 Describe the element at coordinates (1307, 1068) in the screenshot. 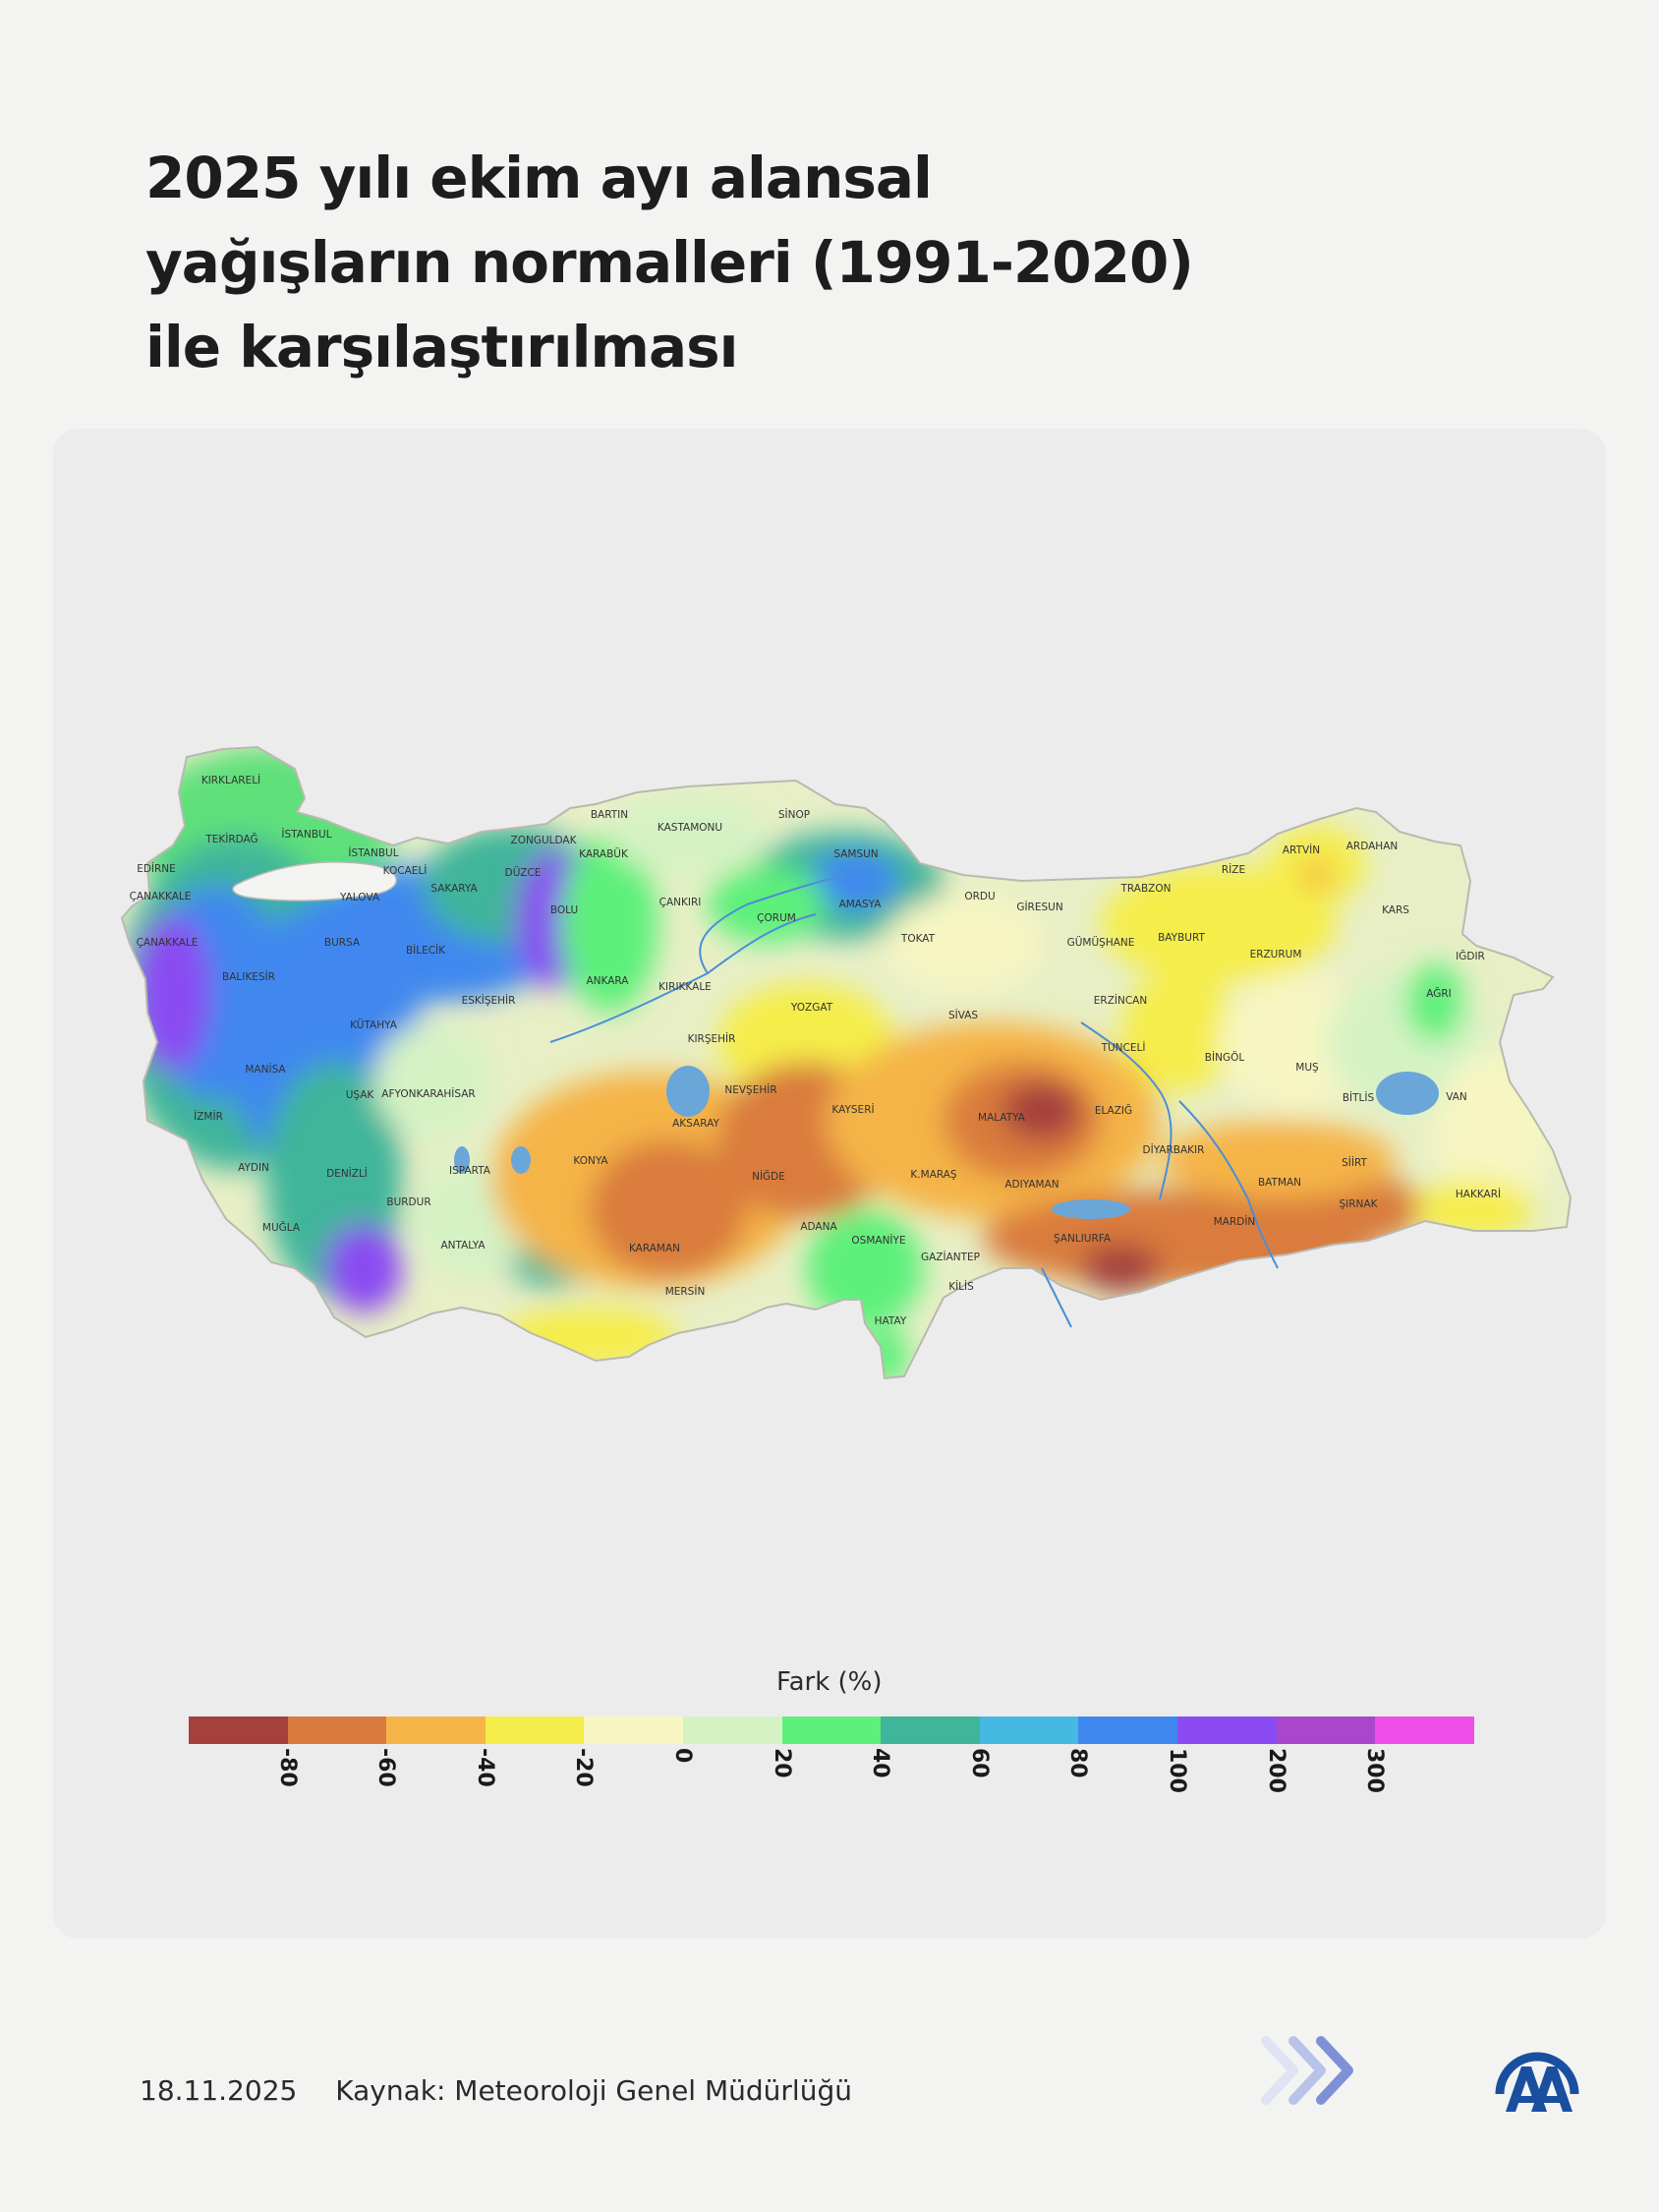

I see `province-label: MUŞ` at that location.